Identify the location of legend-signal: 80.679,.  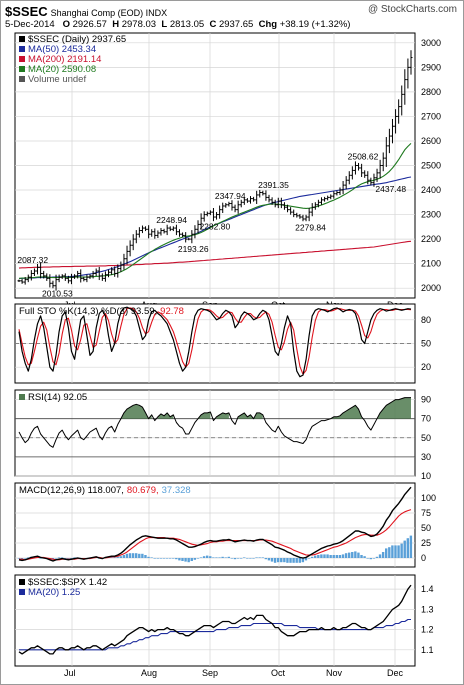
(143, 490).